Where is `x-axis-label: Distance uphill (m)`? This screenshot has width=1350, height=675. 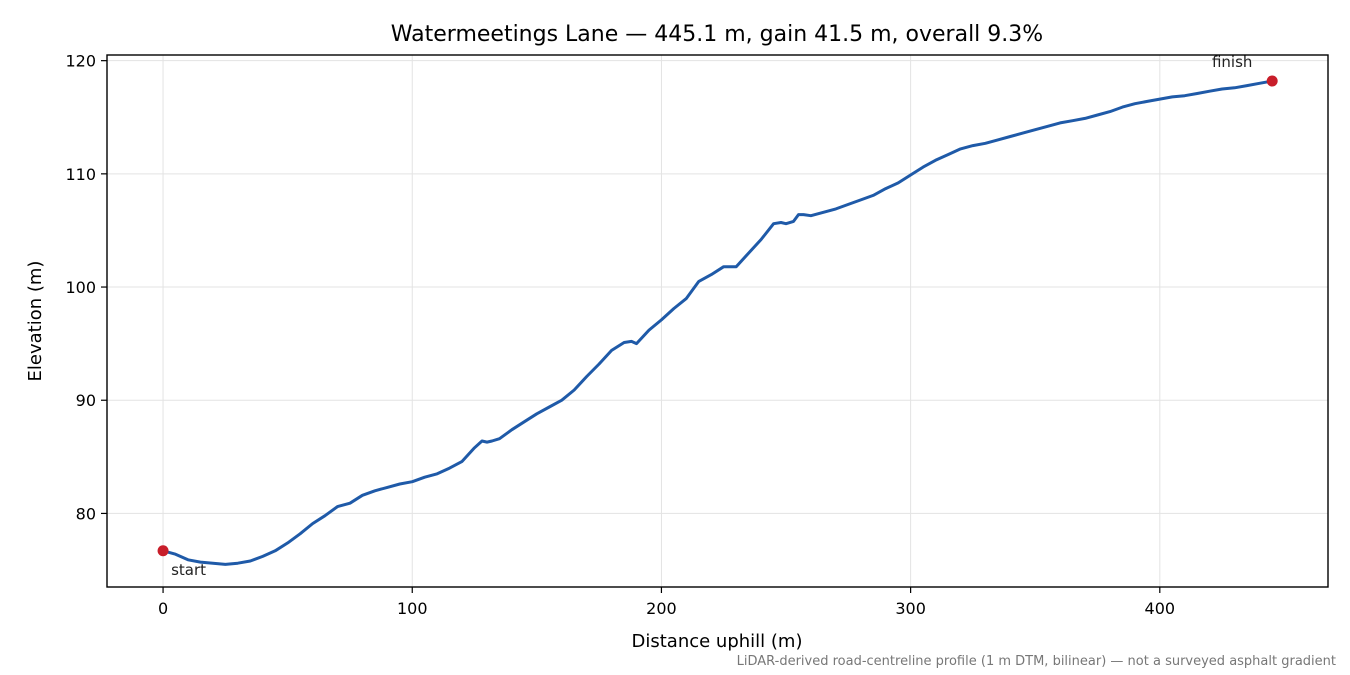 x-axis-label: Distance uphill (m) is located at coordinates (717, 641).